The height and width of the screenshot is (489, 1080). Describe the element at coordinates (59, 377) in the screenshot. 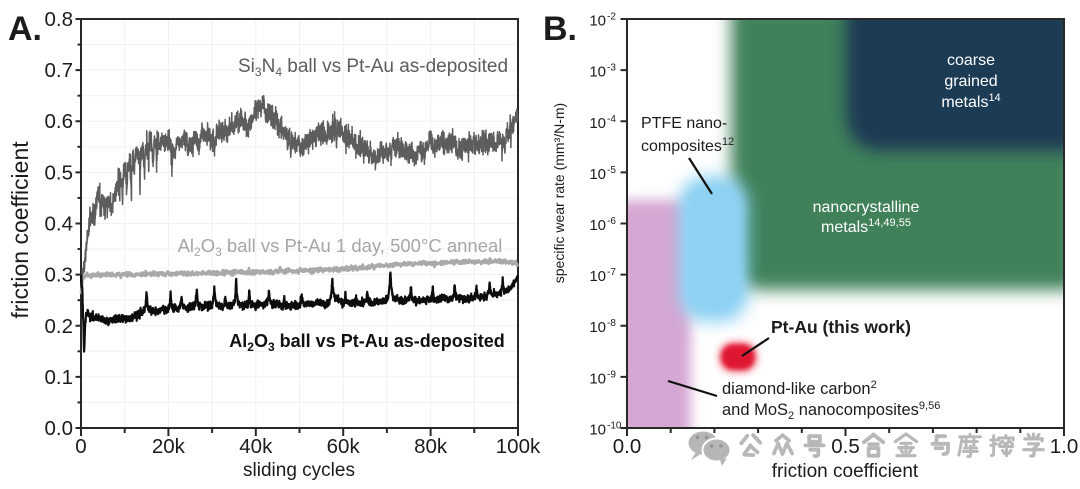

I see `svg-text: 0.1` at that location.